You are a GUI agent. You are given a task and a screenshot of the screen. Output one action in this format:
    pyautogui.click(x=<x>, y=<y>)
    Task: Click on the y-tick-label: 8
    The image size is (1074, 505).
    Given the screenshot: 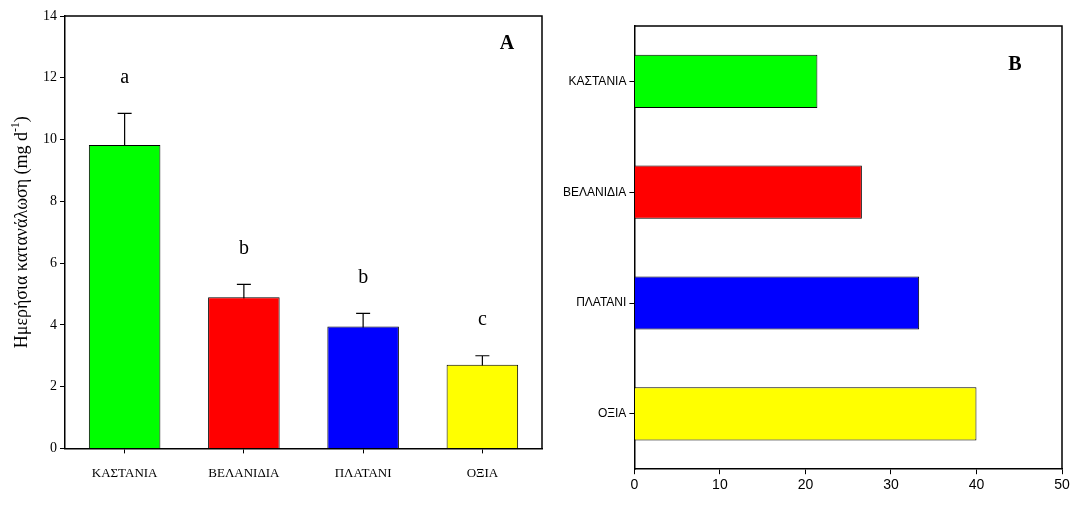 What is the action you would take?
    pyautogui.click(x=53, y=200)
    